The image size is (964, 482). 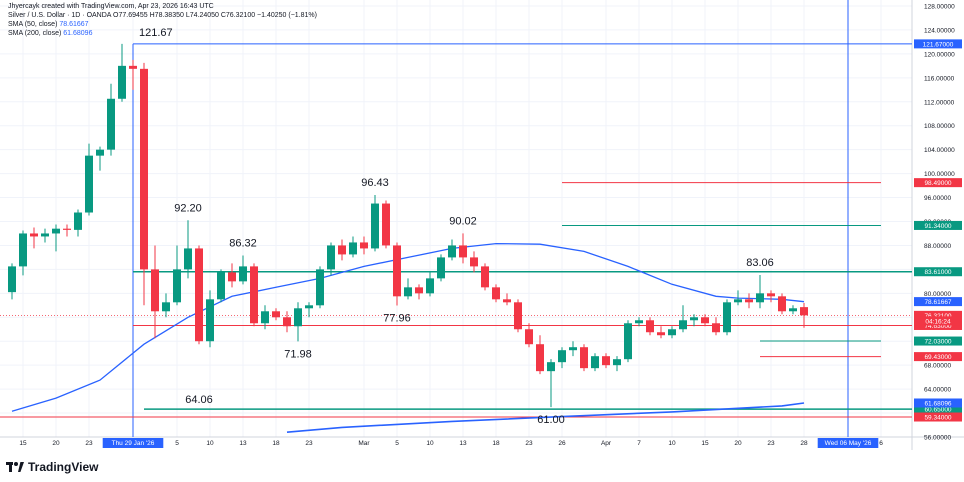 What do you see at coordinates (551, 420) in the screenshot?
I see `price-annotation: 61.00` at bounding box center [551, 420].